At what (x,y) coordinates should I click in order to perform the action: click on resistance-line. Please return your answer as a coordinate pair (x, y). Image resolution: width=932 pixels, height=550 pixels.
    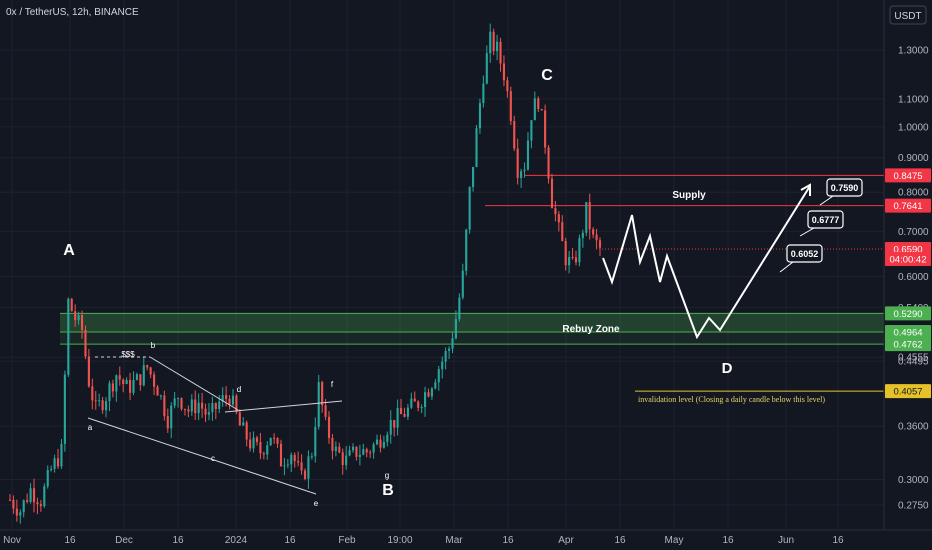
    Looking at the image, I should click on (283, 406).